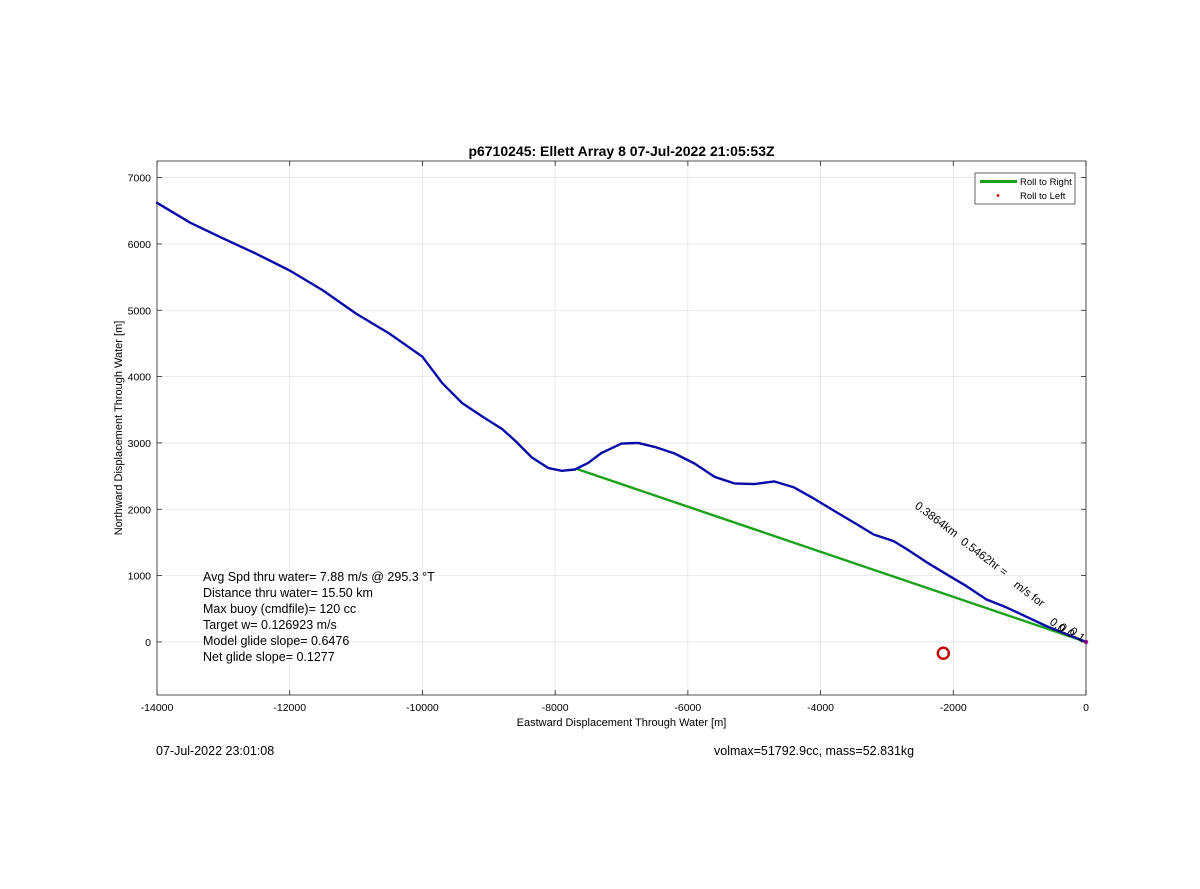  What do you see at coordinates (1086, 708) in the screenshot?
I see `x-tick-label: 0` at bounding box center [1086, 708].